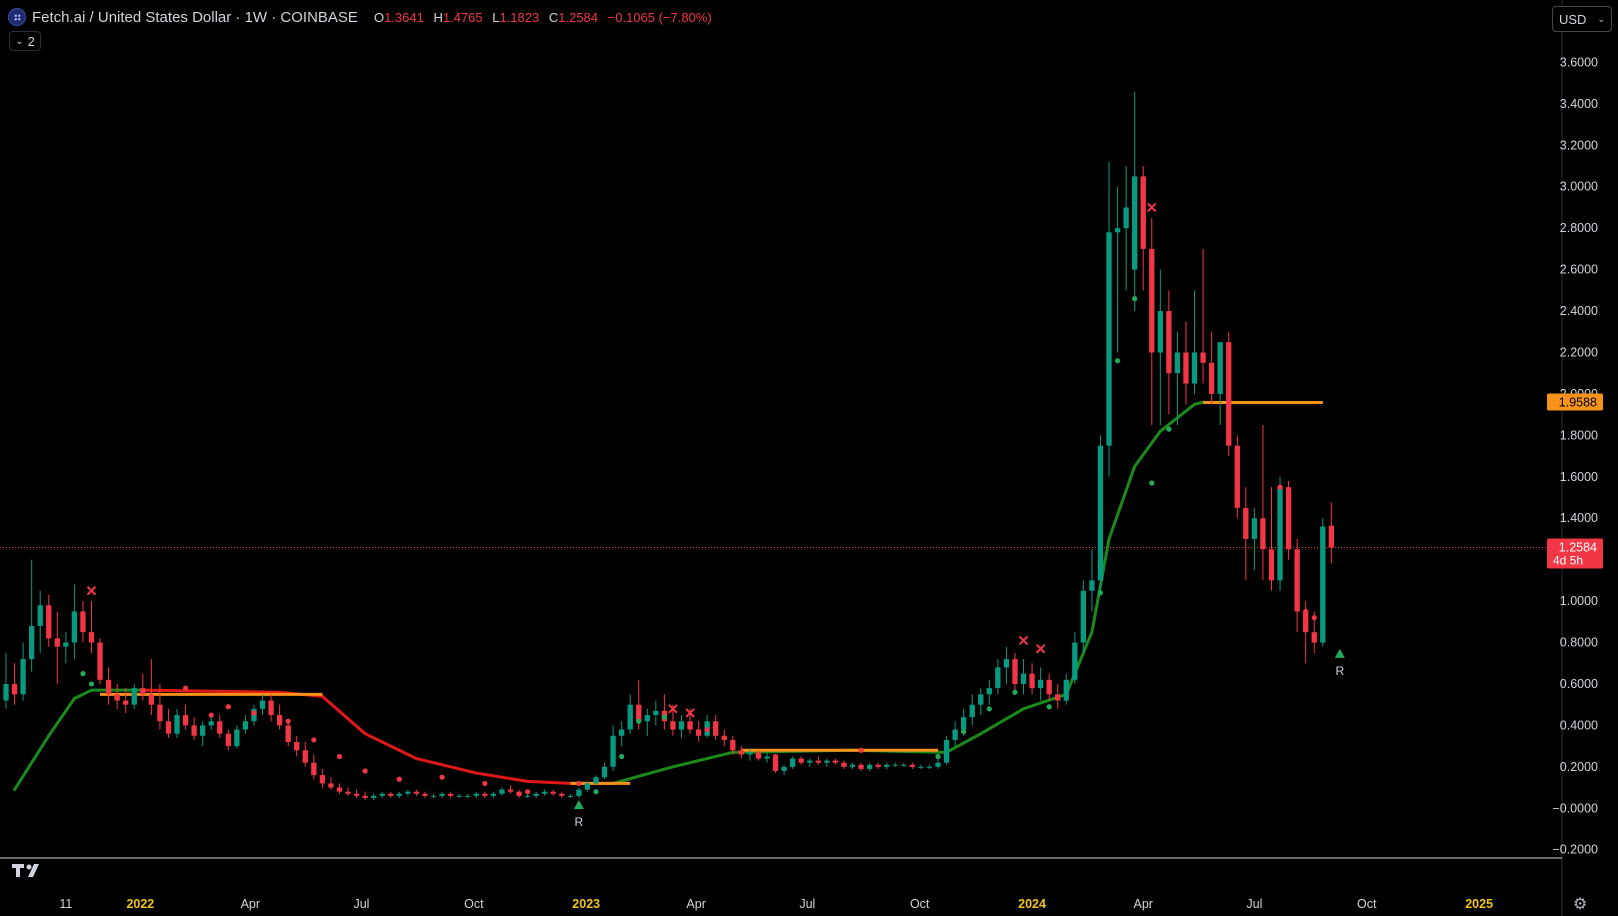 The image size is (1618, 916). Describe the element at coordinates (1579, 643) in the screenshot. I see `price-tick-label: 0.8000` at that location.